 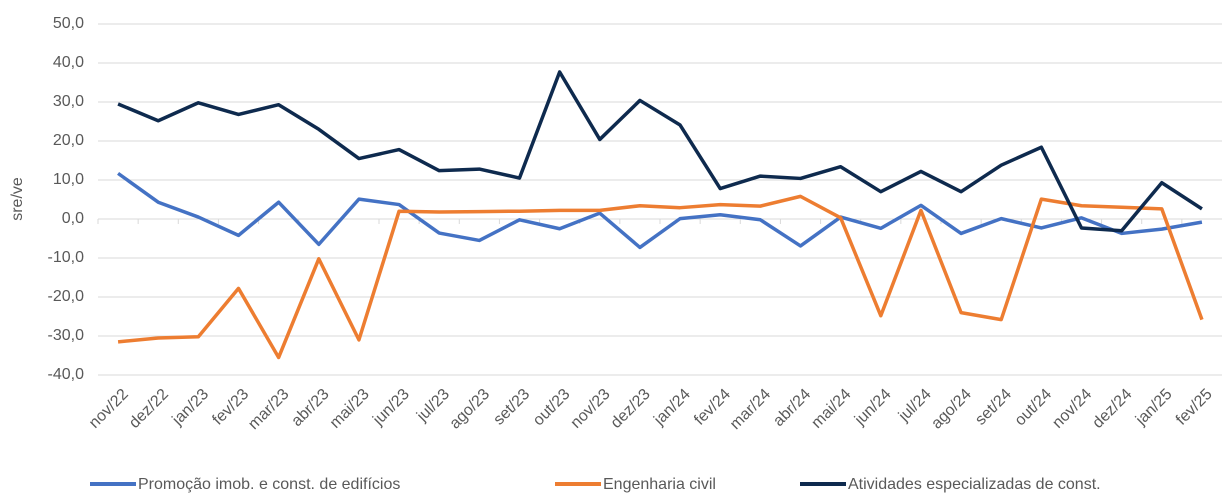 I want to click on x-tick-label: nov/24, so click(x=1072, y=409).